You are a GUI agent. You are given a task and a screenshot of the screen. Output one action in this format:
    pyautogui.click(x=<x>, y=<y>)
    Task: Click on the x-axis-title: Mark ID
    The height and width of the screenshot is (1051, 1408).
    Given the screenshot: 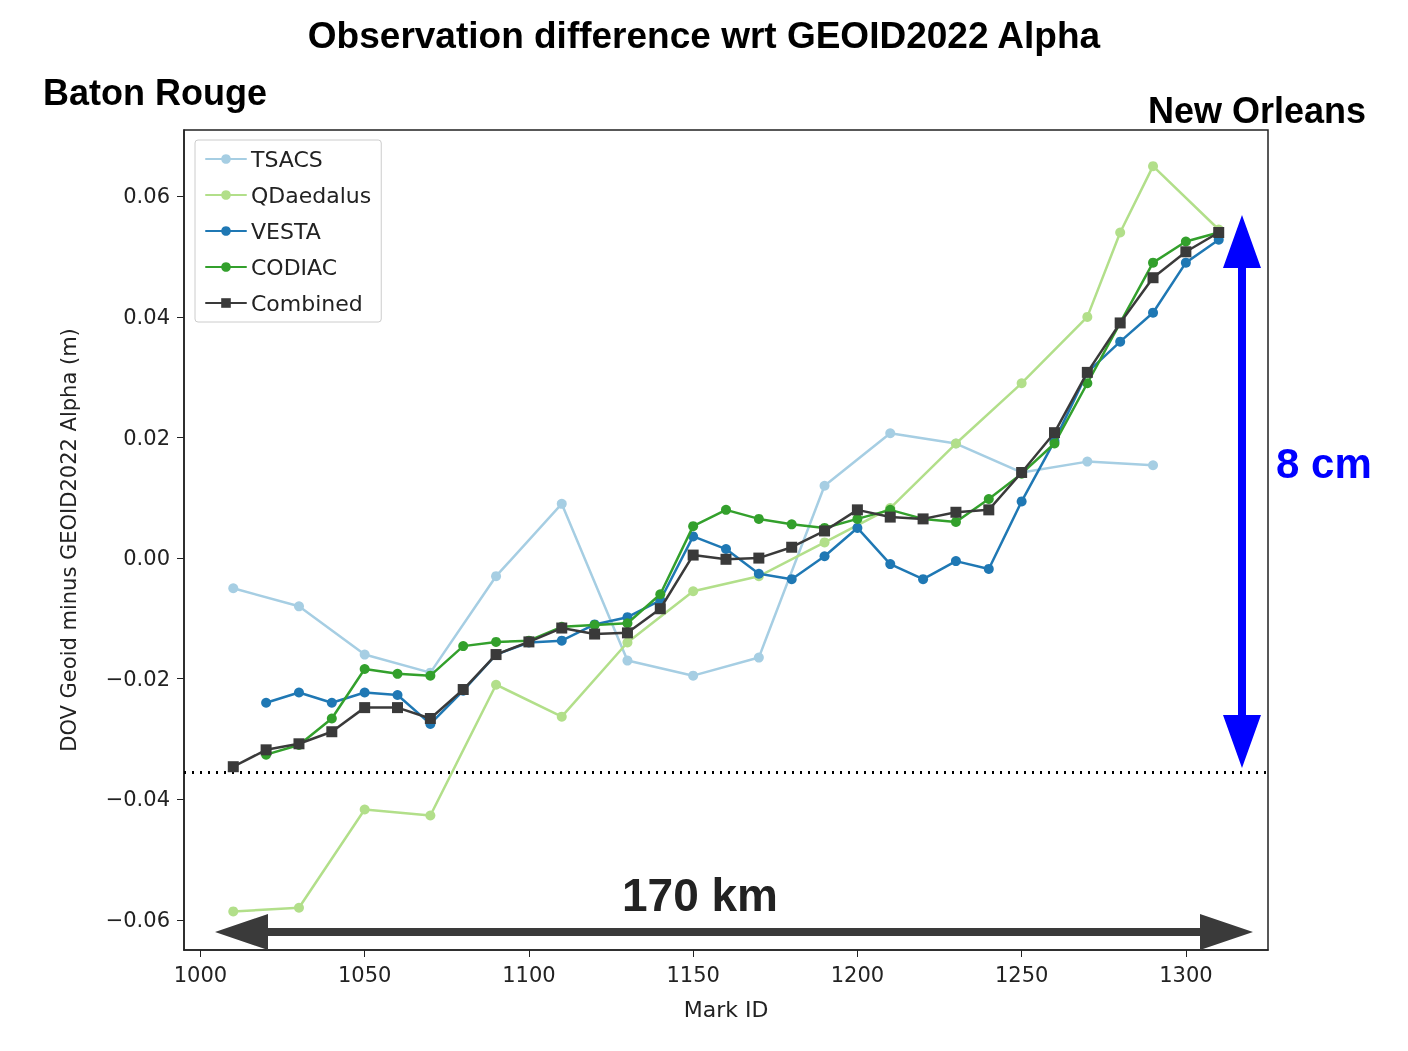 What is the action you would take?
    pyautogui.click(x=726, y=1009)
    